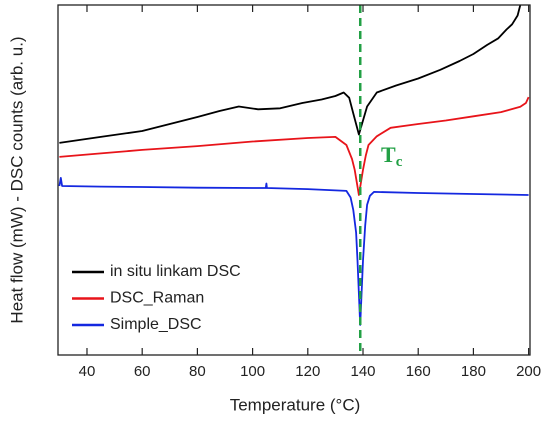 This screenshot has height=423, width=550. What do you see at coordinates (388, 154) in the screenshot?
I see `tc-text: T` at bounding box center [388, 154].